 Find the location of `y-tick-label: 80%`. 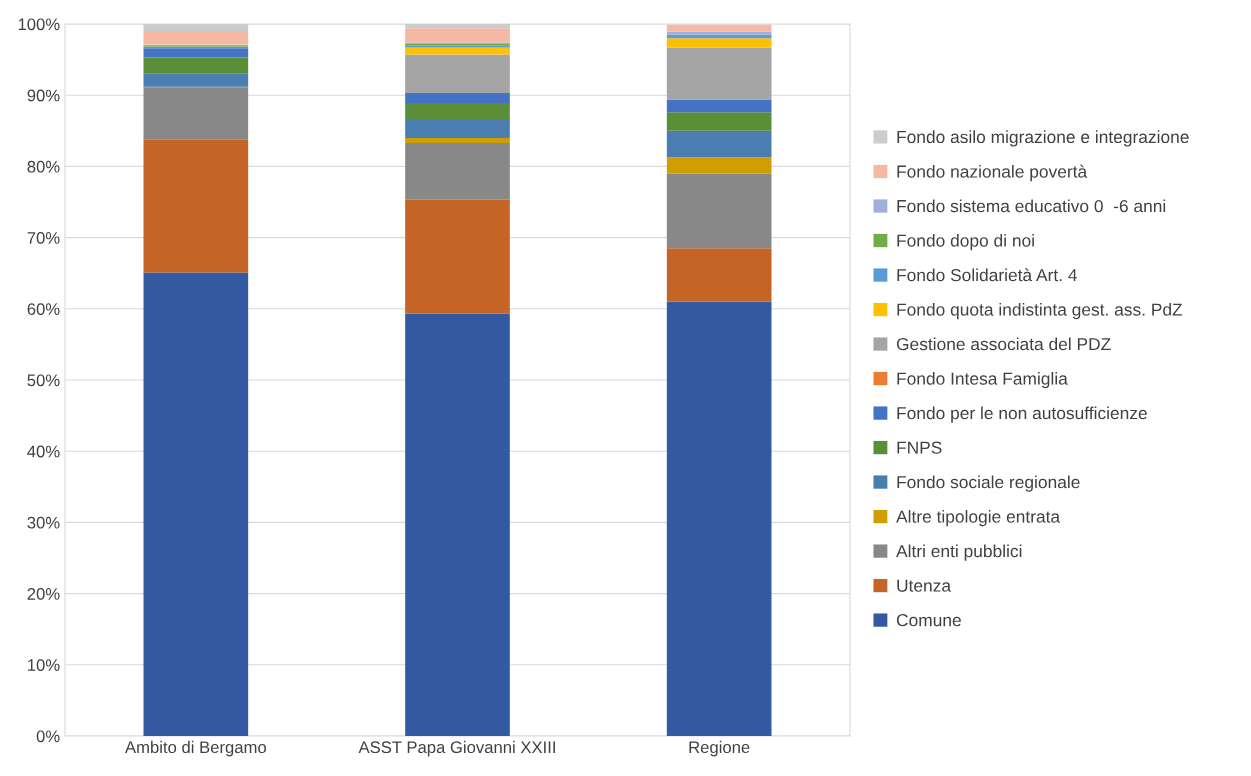

y-tick-label: 80% is located at coordinates (43, 166).